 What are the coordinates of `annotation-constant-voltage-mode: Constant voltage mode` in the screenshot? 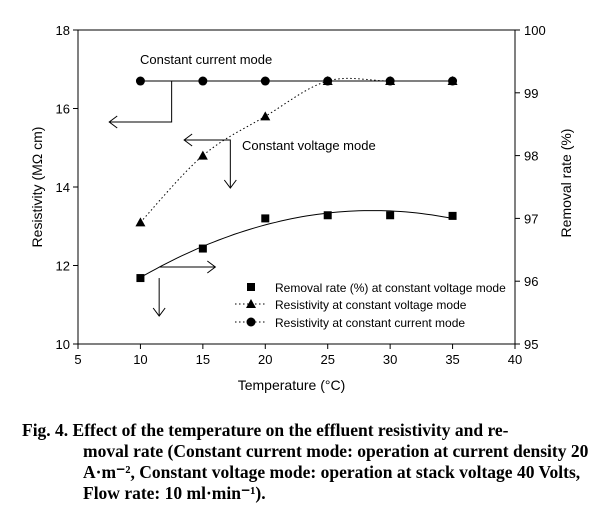 It's located at (309, 145).